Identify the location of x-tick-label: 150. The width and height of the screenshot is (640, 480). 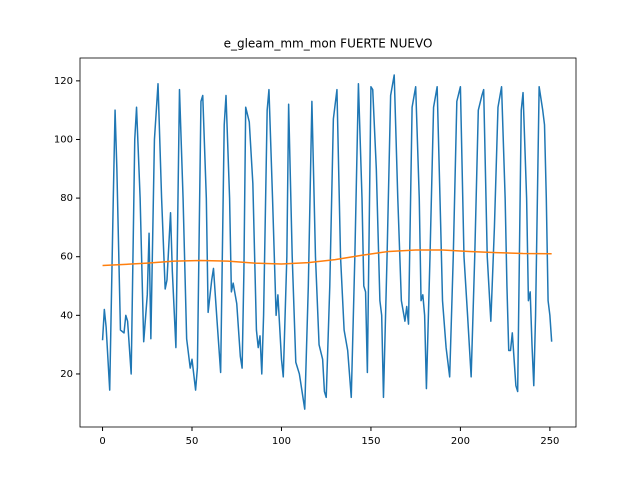
(370, 441).